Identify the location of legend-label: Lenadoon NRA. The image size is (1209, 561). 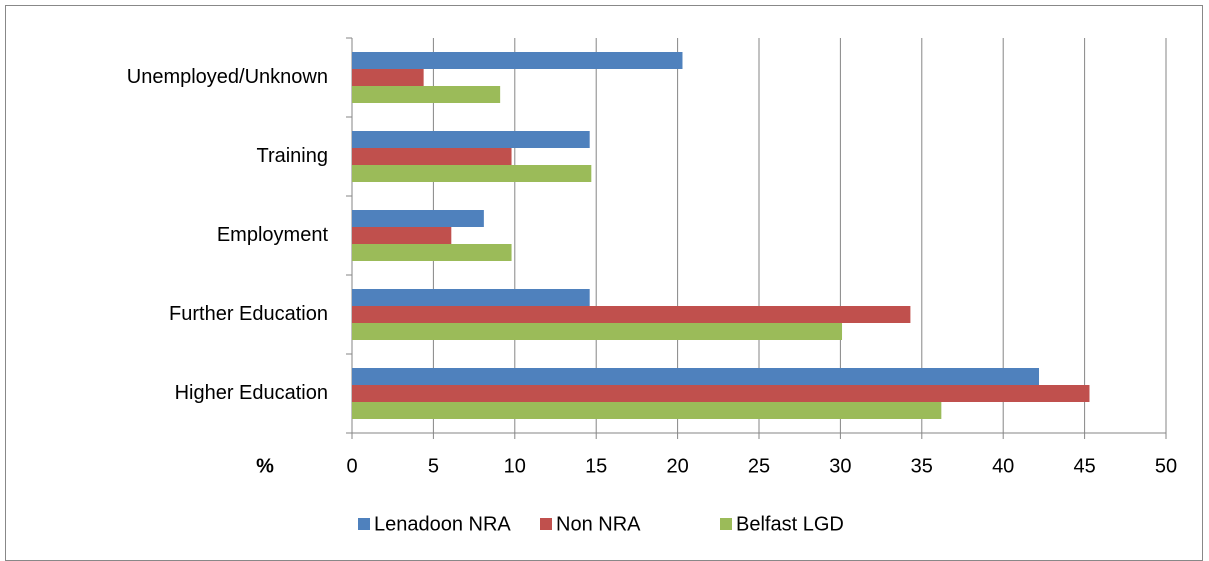
(442, 524).